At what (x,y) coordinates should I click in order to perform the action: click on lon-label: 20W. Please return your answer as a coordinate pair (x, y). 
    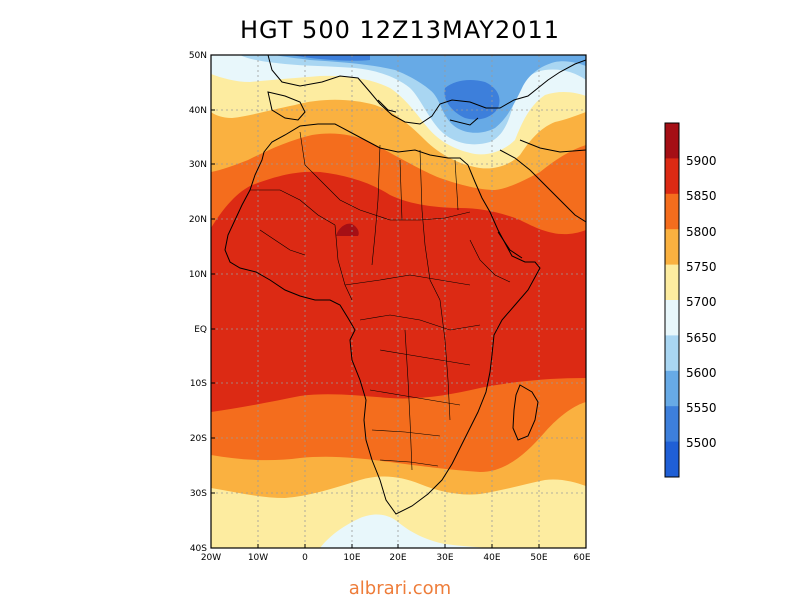
    Looking at the image, I should click on (211, 558).